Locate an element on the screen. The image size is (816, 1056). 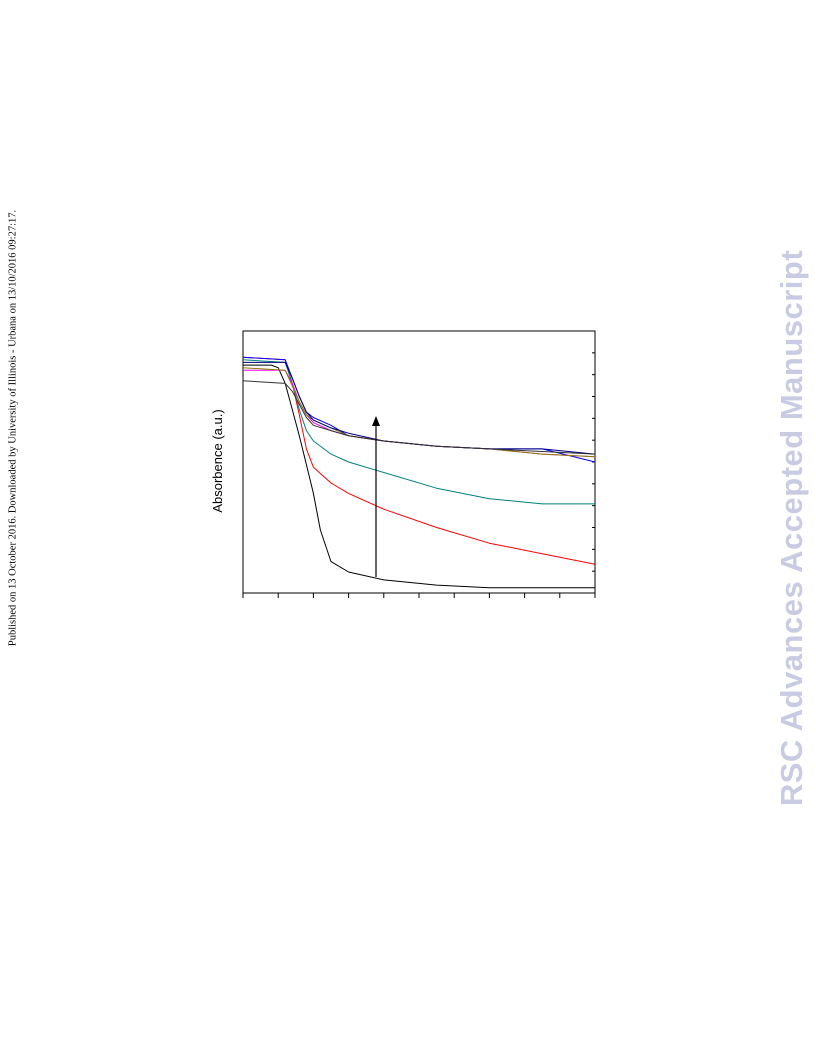
series-group is located at coordinates (419, 472).